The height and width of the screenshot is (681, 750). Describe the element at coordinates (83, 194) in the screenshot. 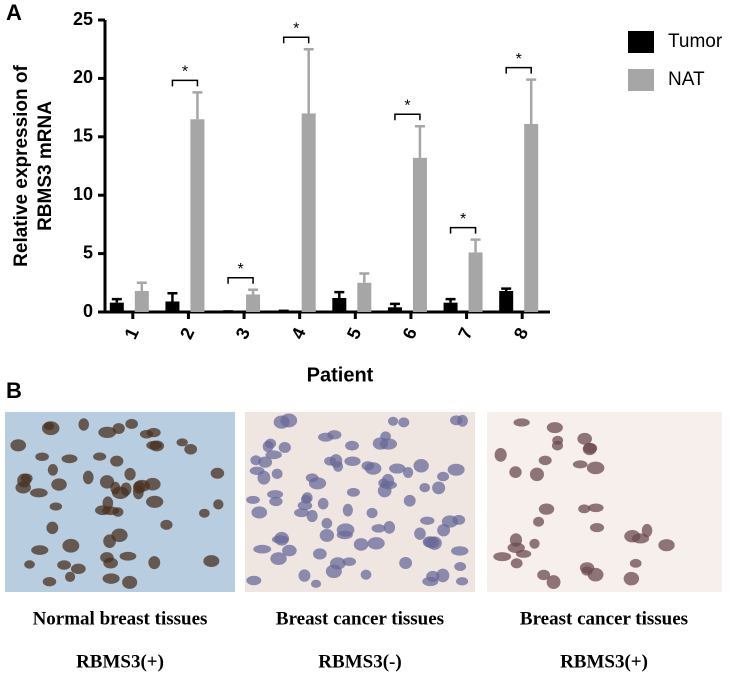

I see `y-tick-label: 10` at that location.